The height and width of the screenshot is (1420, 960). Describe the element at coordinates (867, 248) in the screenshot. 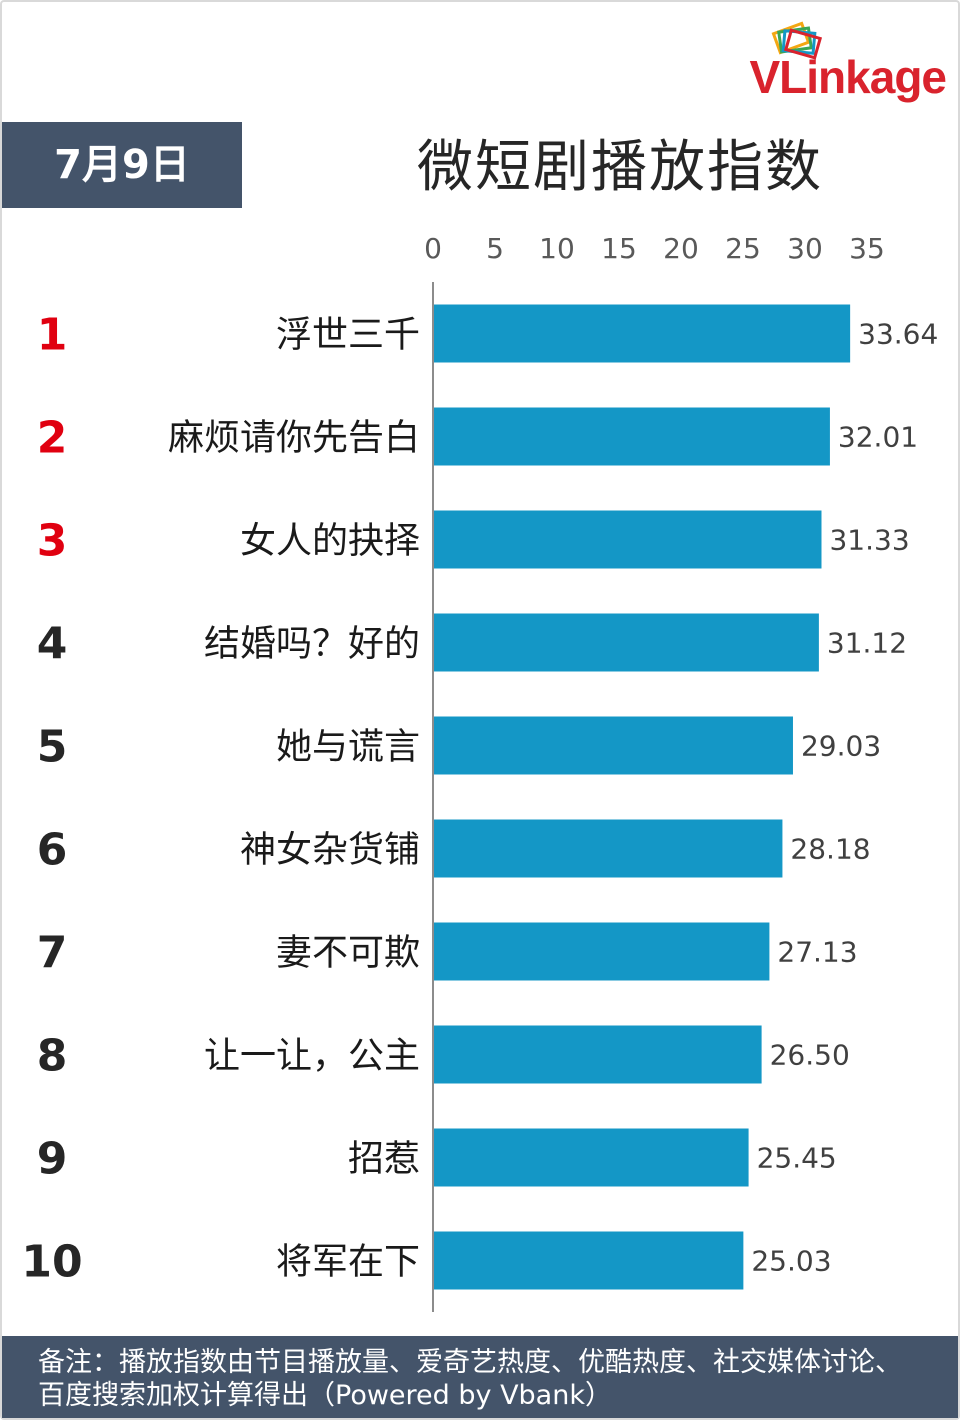

I see `x-tick-label: 35` at that location.